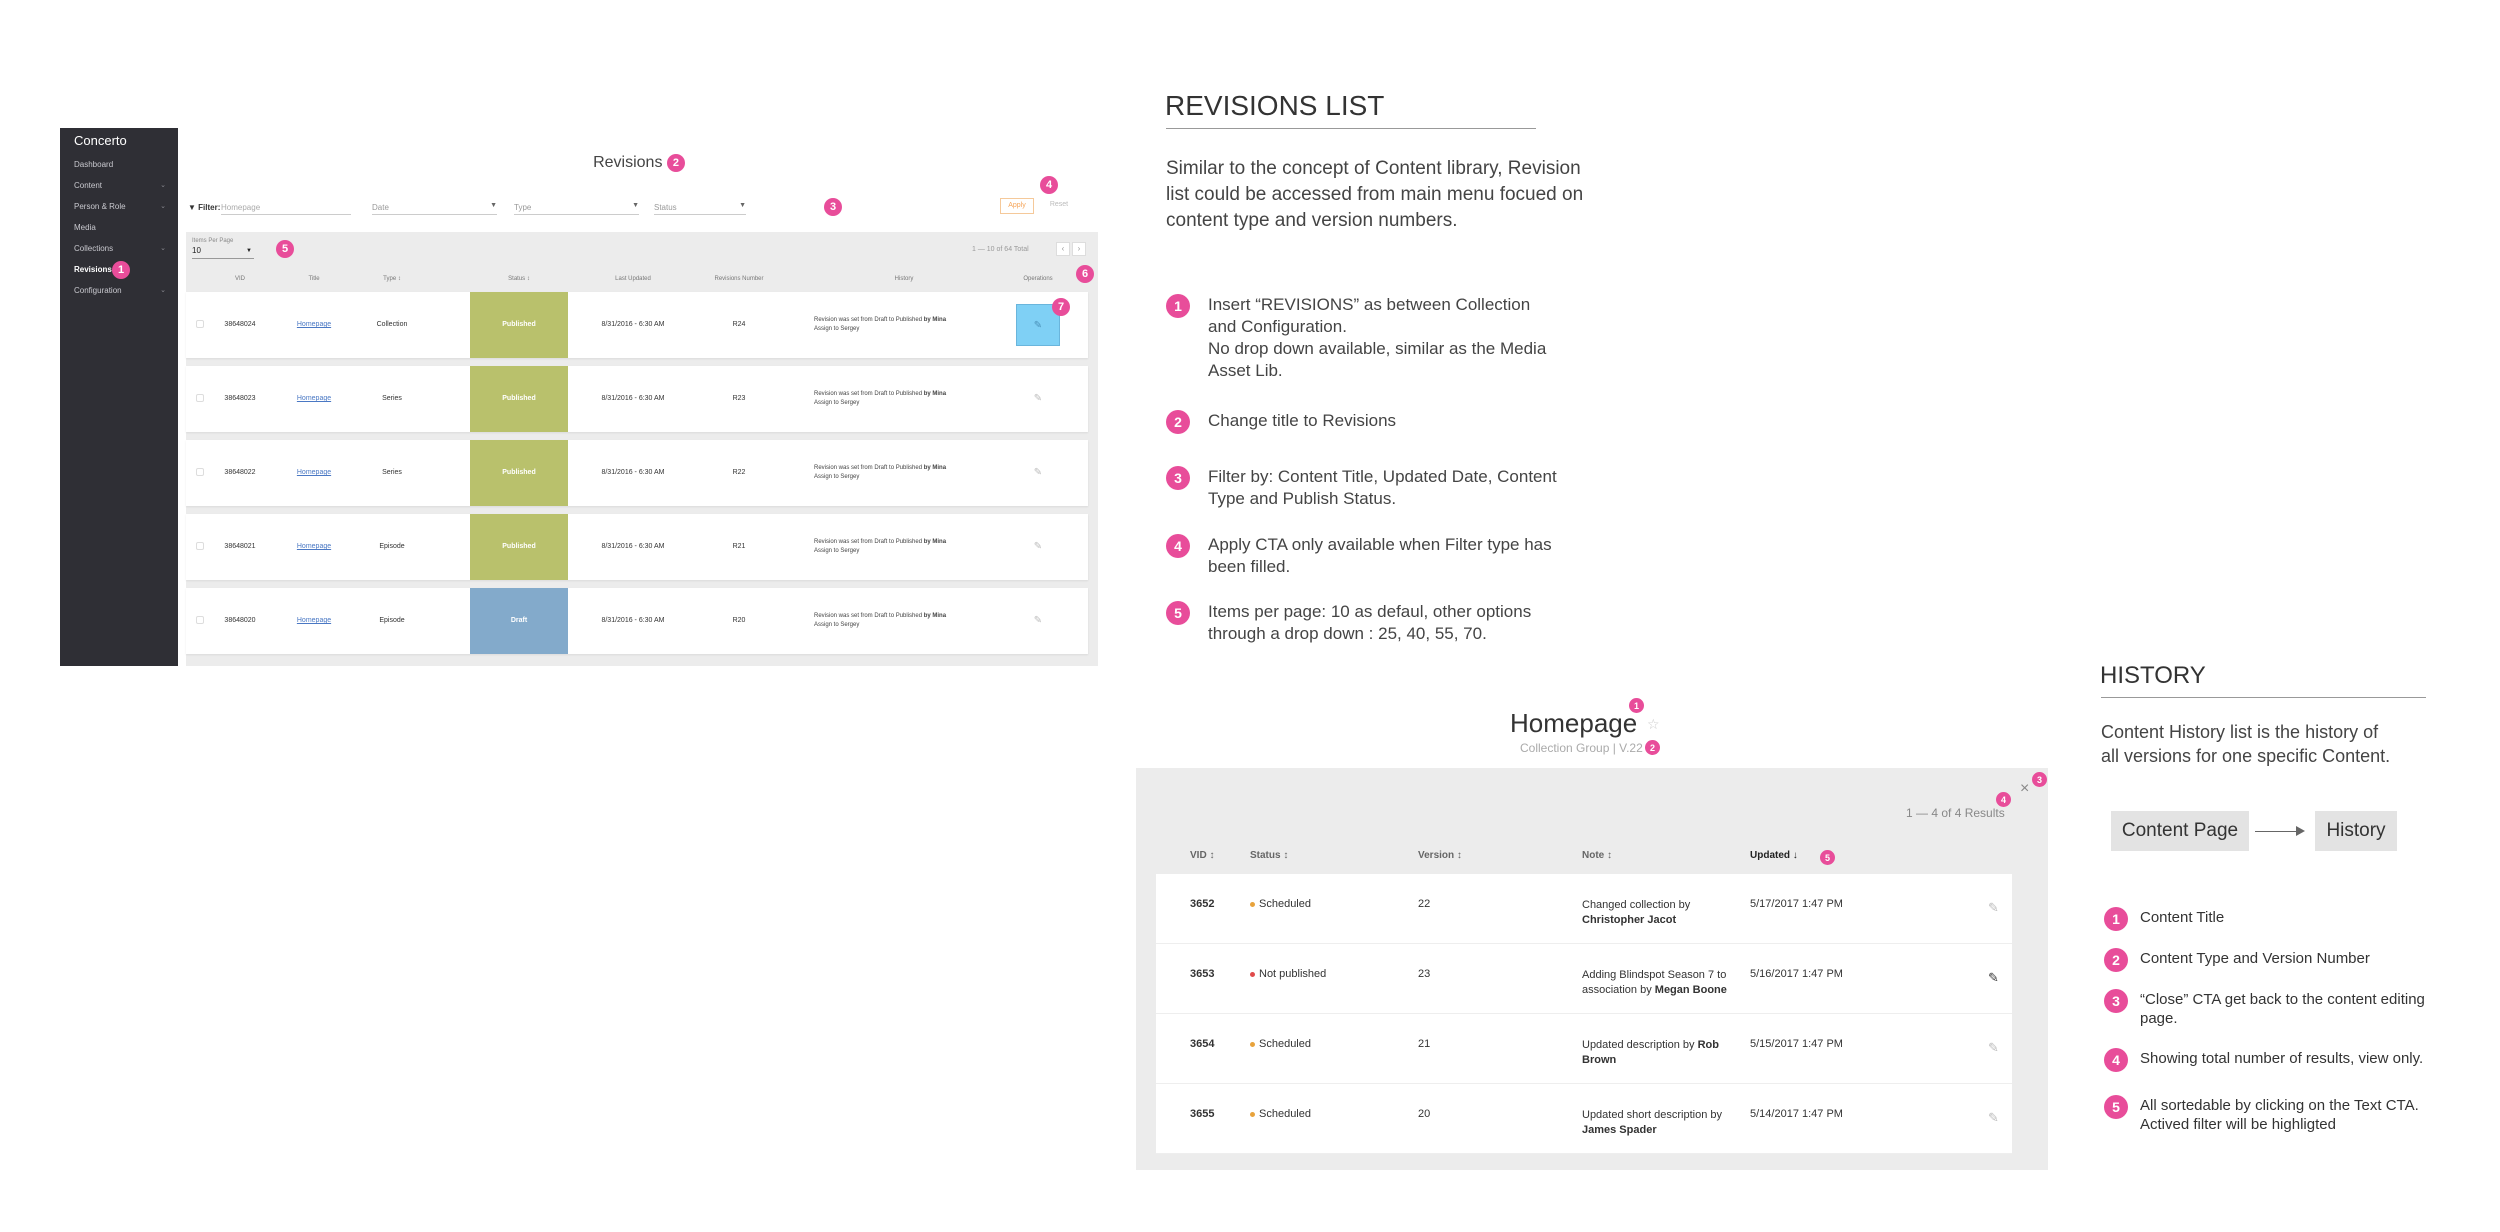 This screenshot has width=2500, height=1232. I want to click on prev-page-button: ‹, so click(1063, 249).